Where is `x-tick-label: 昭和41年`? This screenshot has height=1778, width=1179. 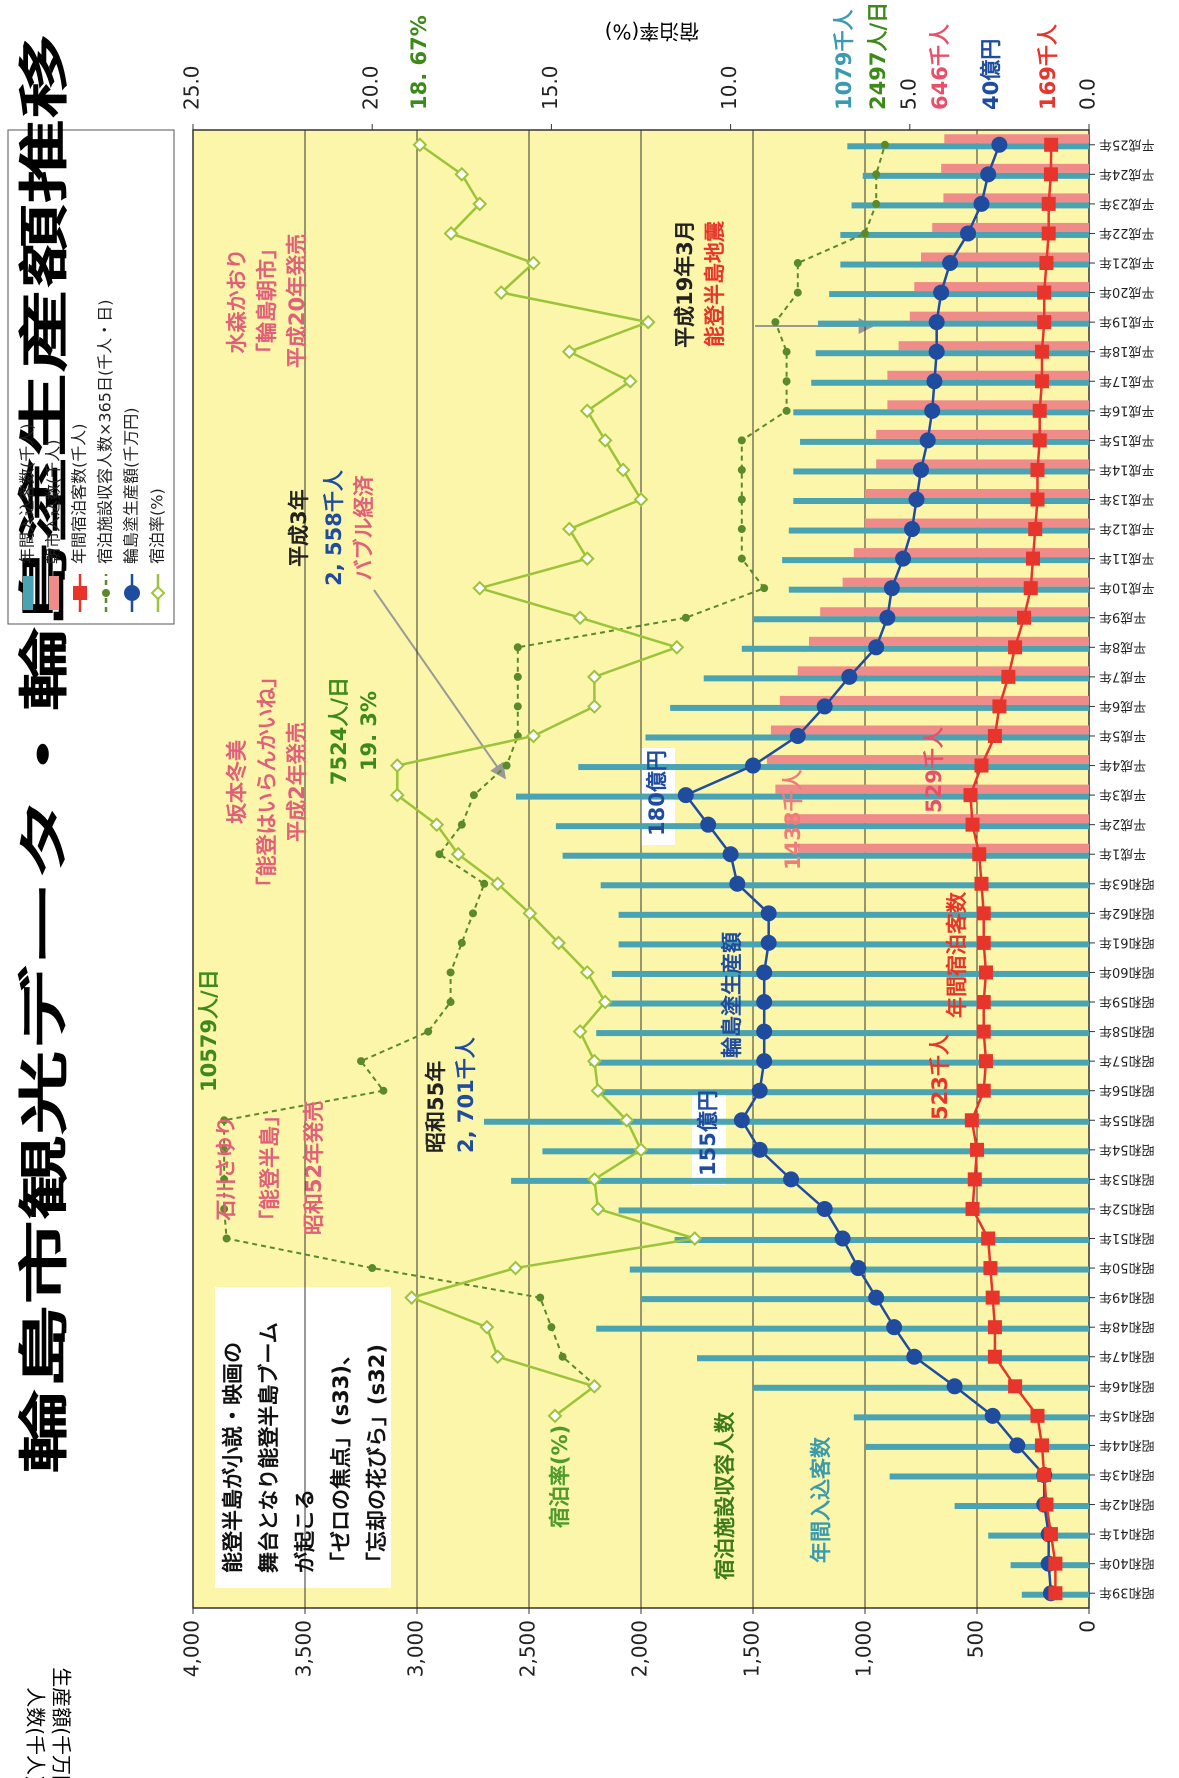
x-tick-label: 昭和41年 is located at coordinates (1127, 1533).